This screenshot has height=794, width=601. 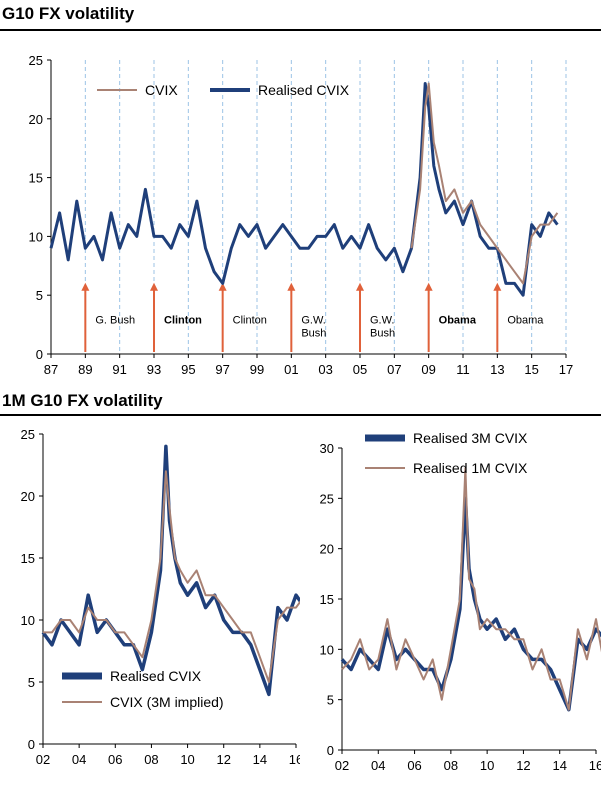 I want to click on president-label: G. Bush, so click(x=115, y=320).